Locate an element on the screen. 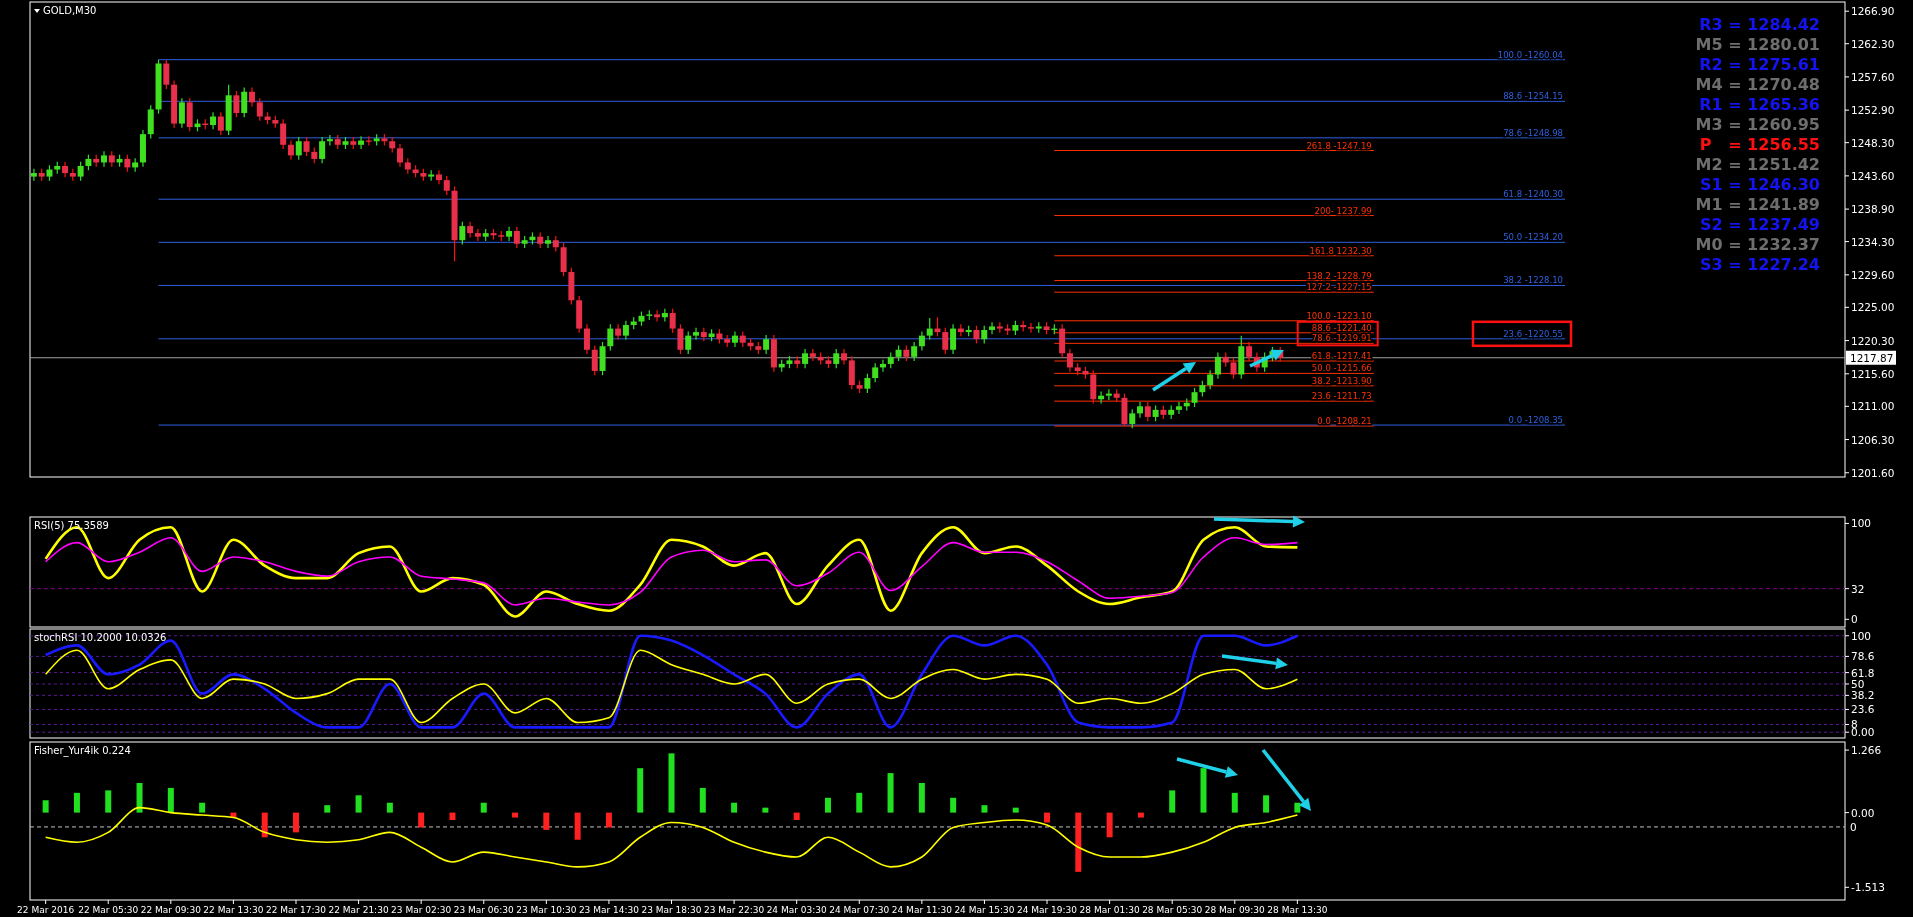 This screenshot has width=1913, height=917. annotation: 138.2 -1228.79 is located at coordinates (1339, 275).